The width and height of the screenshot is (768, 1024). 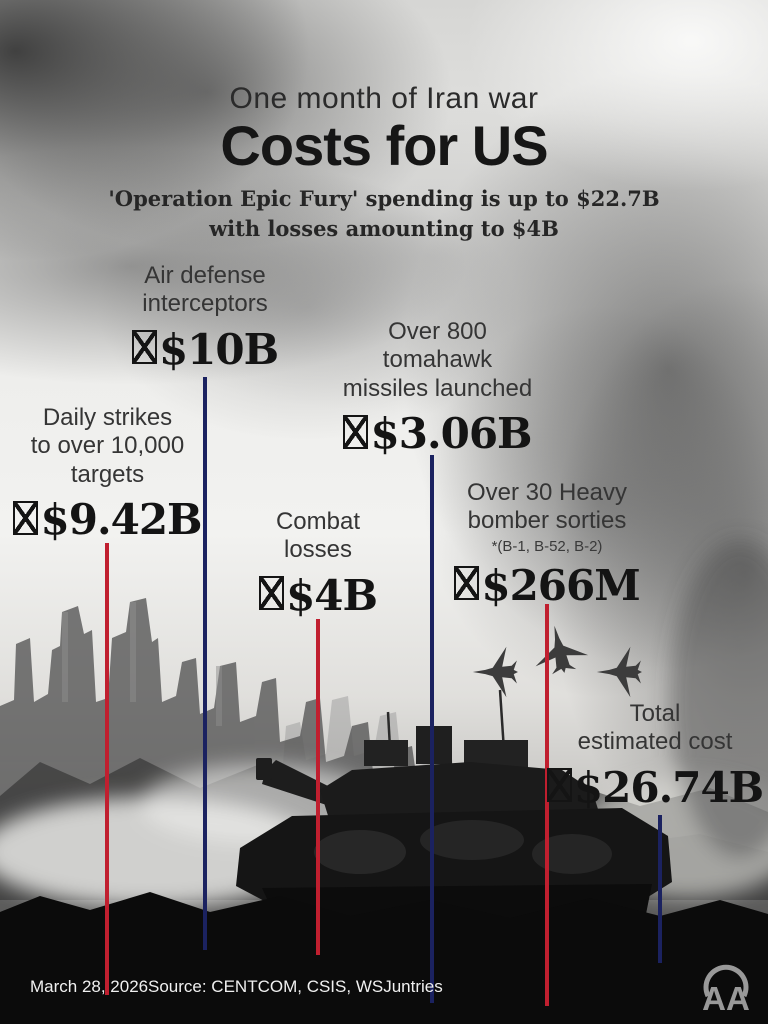 I want to click on anadolu-agency-logo: AA, so click(x=726, y=990).